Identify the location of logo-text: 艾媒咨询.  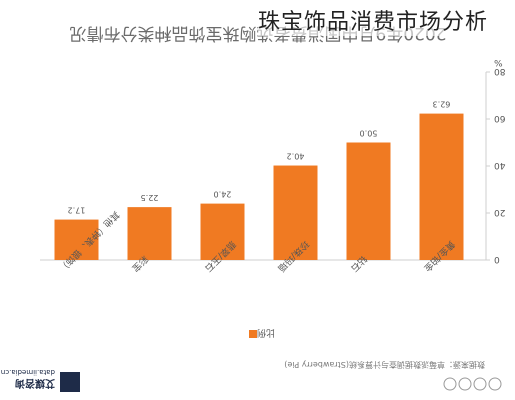
(35, 383).